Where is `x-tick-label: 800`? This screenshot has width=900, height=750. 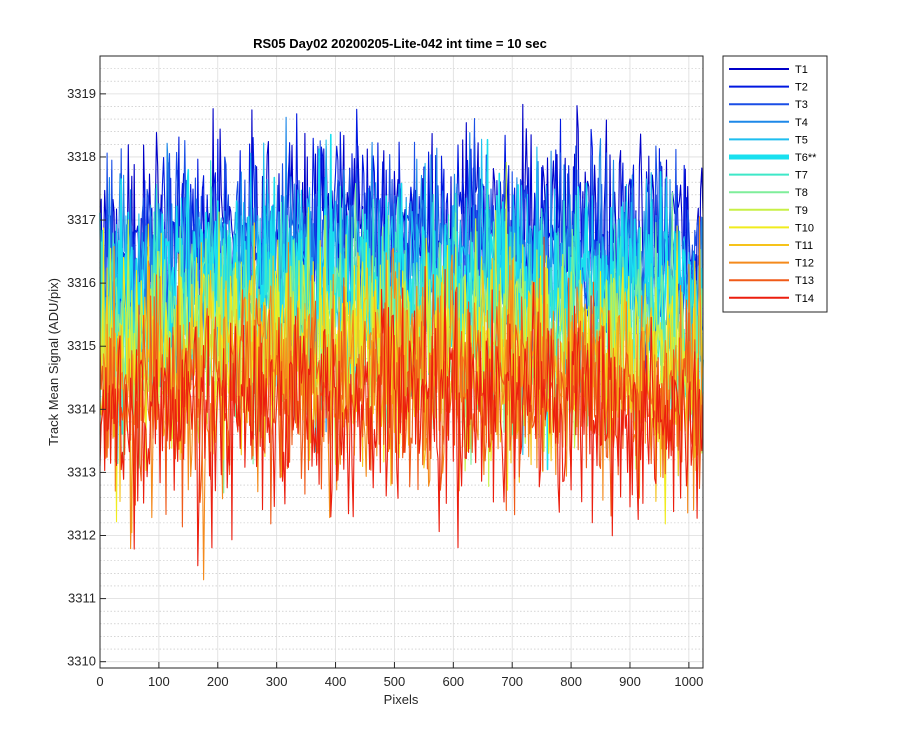
x-tick-label: 800 is located at coordinates (571, 681).